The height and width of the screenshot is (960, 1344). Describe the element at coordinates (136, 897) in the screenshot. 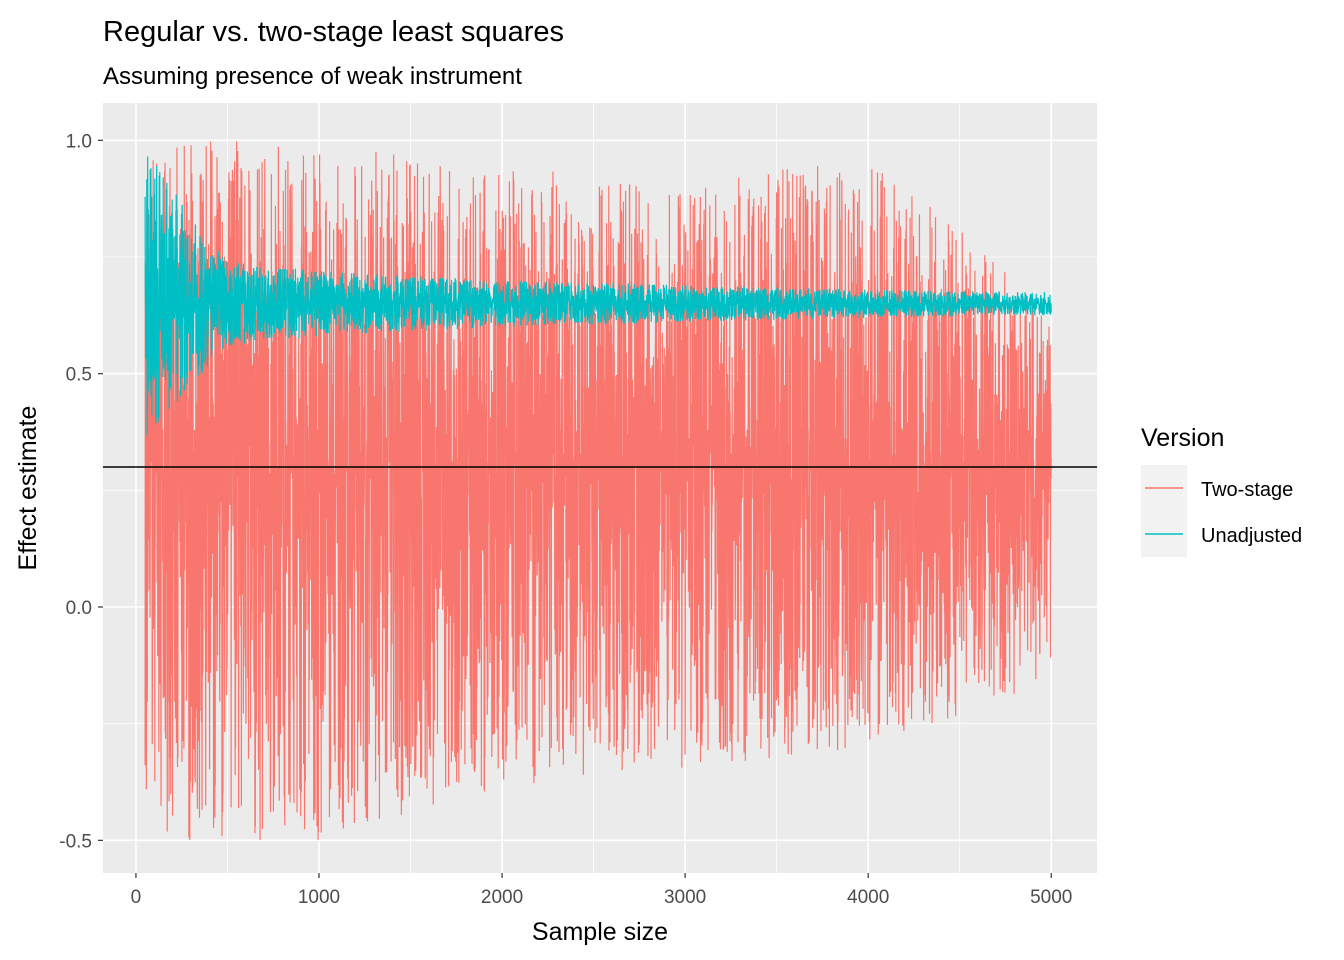

I see `x-tick-label: 0` at that location.